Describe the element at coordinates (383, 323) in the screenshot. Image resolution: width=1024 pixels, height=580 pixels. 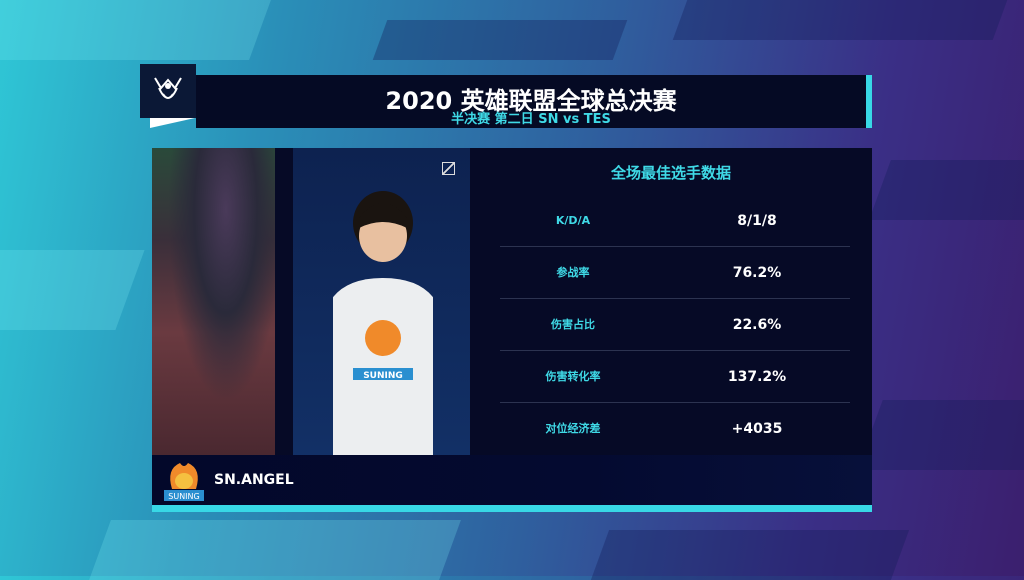
I see `player-figure: SUNING` at that location.